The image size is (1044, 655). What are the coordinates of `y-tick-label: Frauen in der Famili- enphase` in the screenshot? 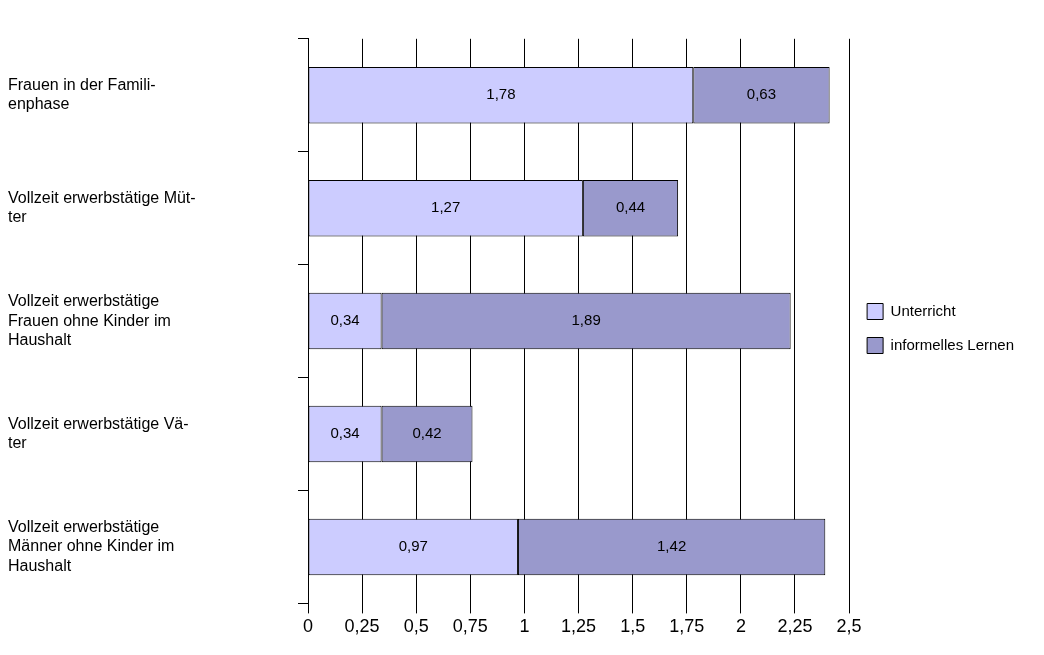 It's located at (82, 94).